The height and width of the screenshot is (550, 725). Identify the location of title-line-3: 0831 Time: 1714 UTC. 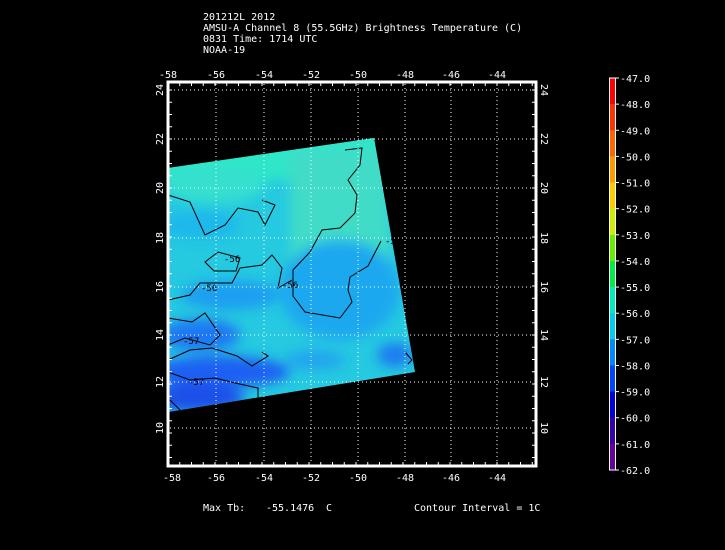
(260, 39).